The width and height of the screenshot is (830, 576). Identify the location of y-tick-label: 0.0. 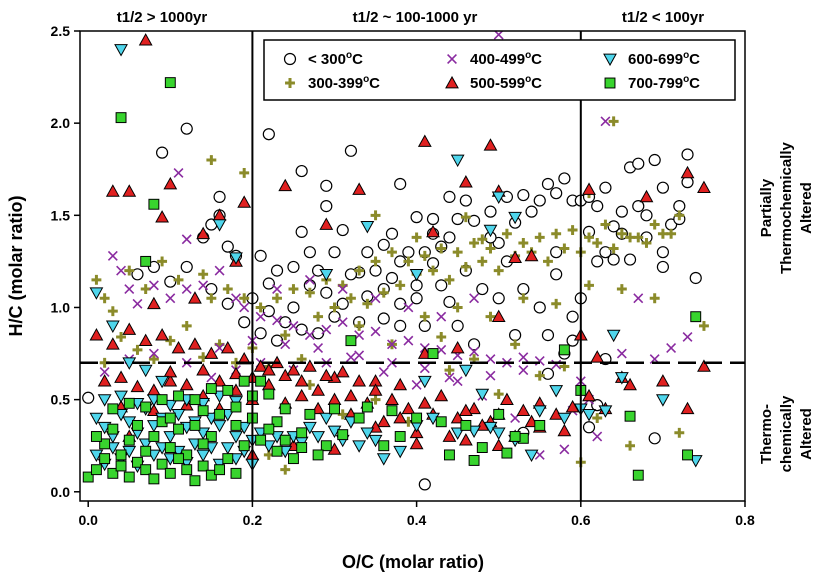
(61, 492).